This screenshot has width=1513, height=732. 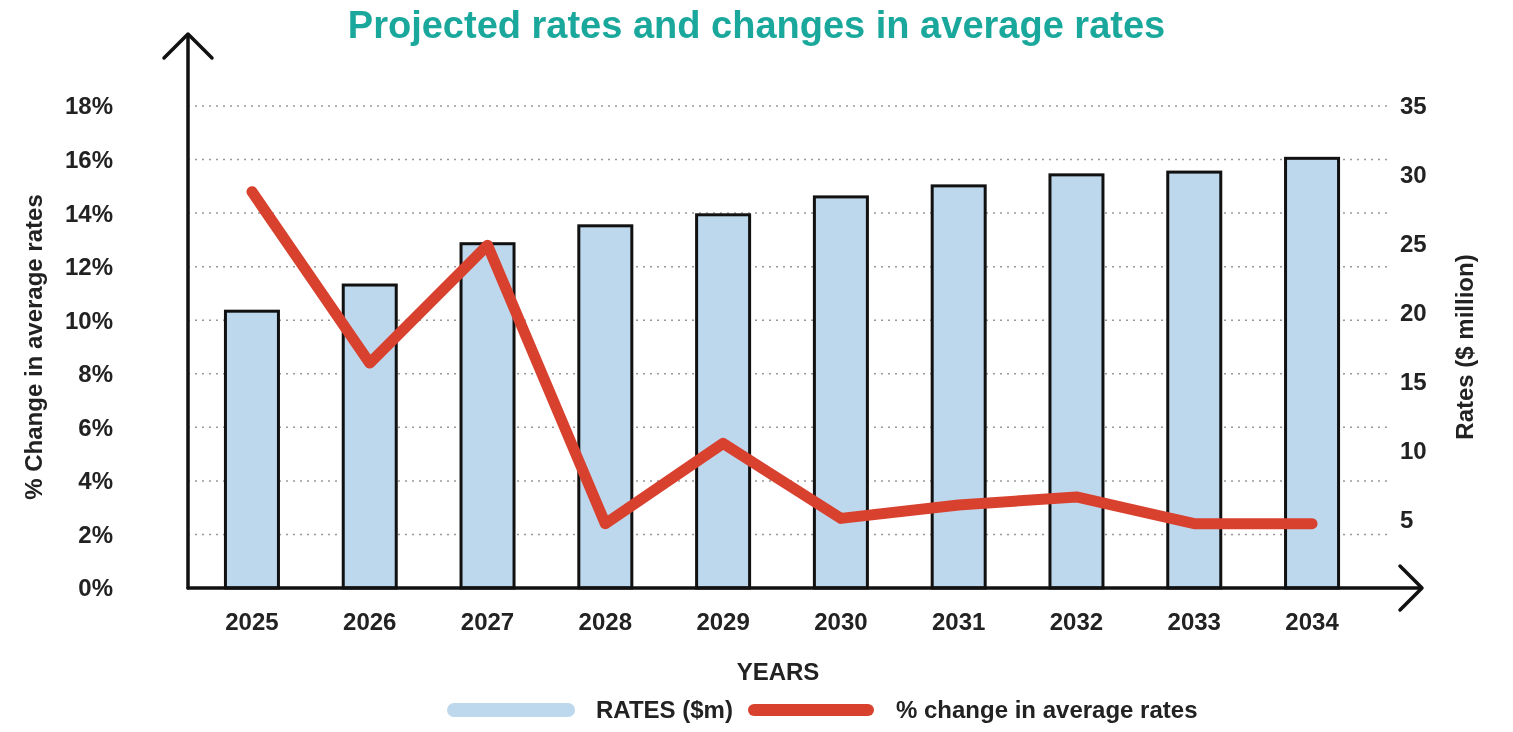 What do you see at coordinates (1076, 621) in the screenshot?
I see `x-tick-label: 2032` at bounding box center [1076, 621].